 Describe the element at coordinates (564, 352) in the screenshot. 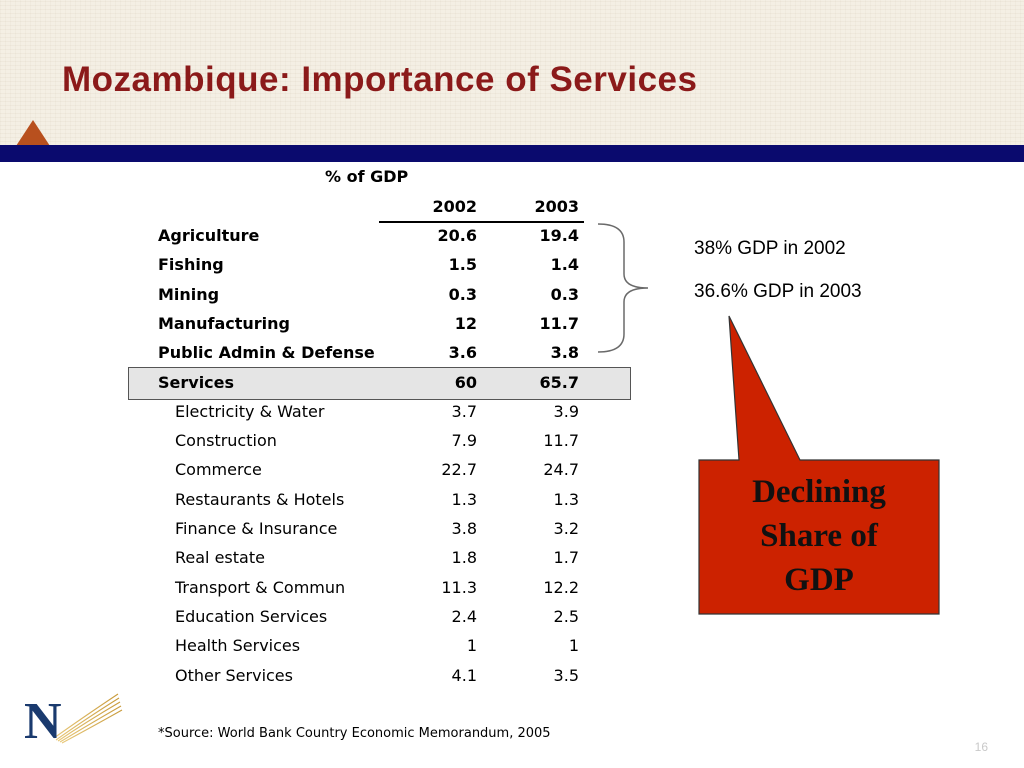

I see `cell-2003: 3.8` at that location.